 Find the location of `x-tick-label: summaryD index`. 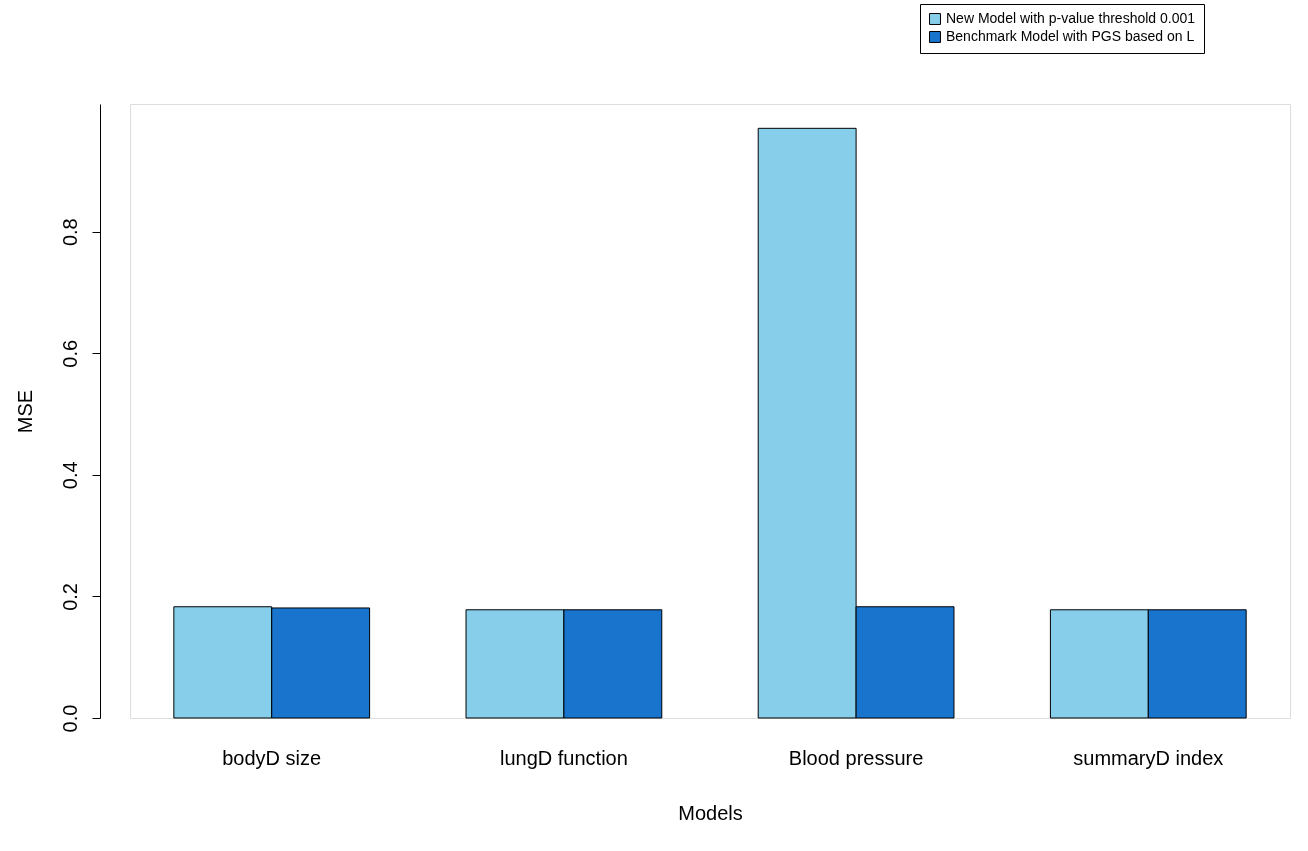

x-tick-label: summaryD index is located at coordinates (1148, 757).